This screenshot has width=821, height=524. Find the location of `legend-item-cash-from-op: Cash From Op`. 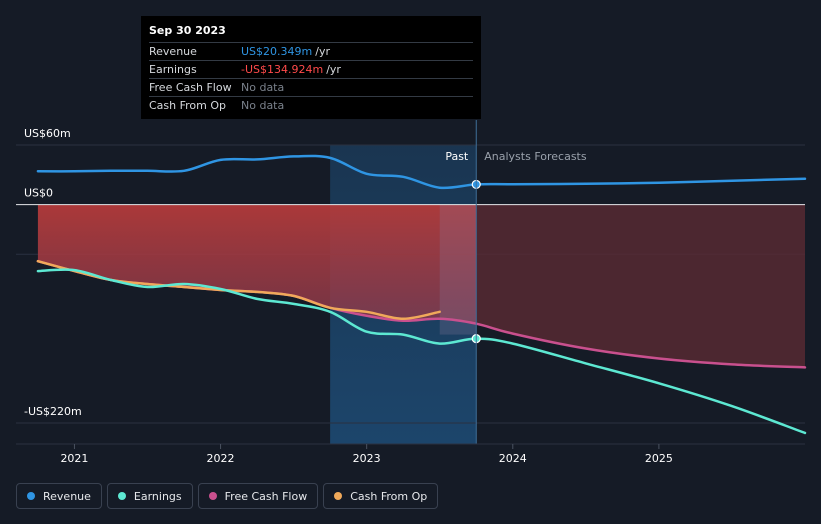

legend-item-cash-from-op: Cash From Op is located at coordinates (381, 496).